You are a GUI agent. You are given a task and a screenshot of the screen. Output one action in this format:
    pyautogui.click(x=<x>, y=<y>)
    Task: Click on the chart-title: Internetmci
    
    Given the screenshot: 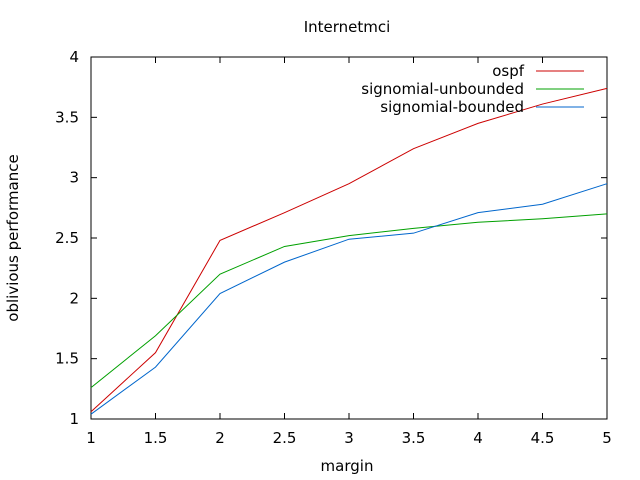 What is the action you would take?
    pyautogui.click(x=347, y=27)
    